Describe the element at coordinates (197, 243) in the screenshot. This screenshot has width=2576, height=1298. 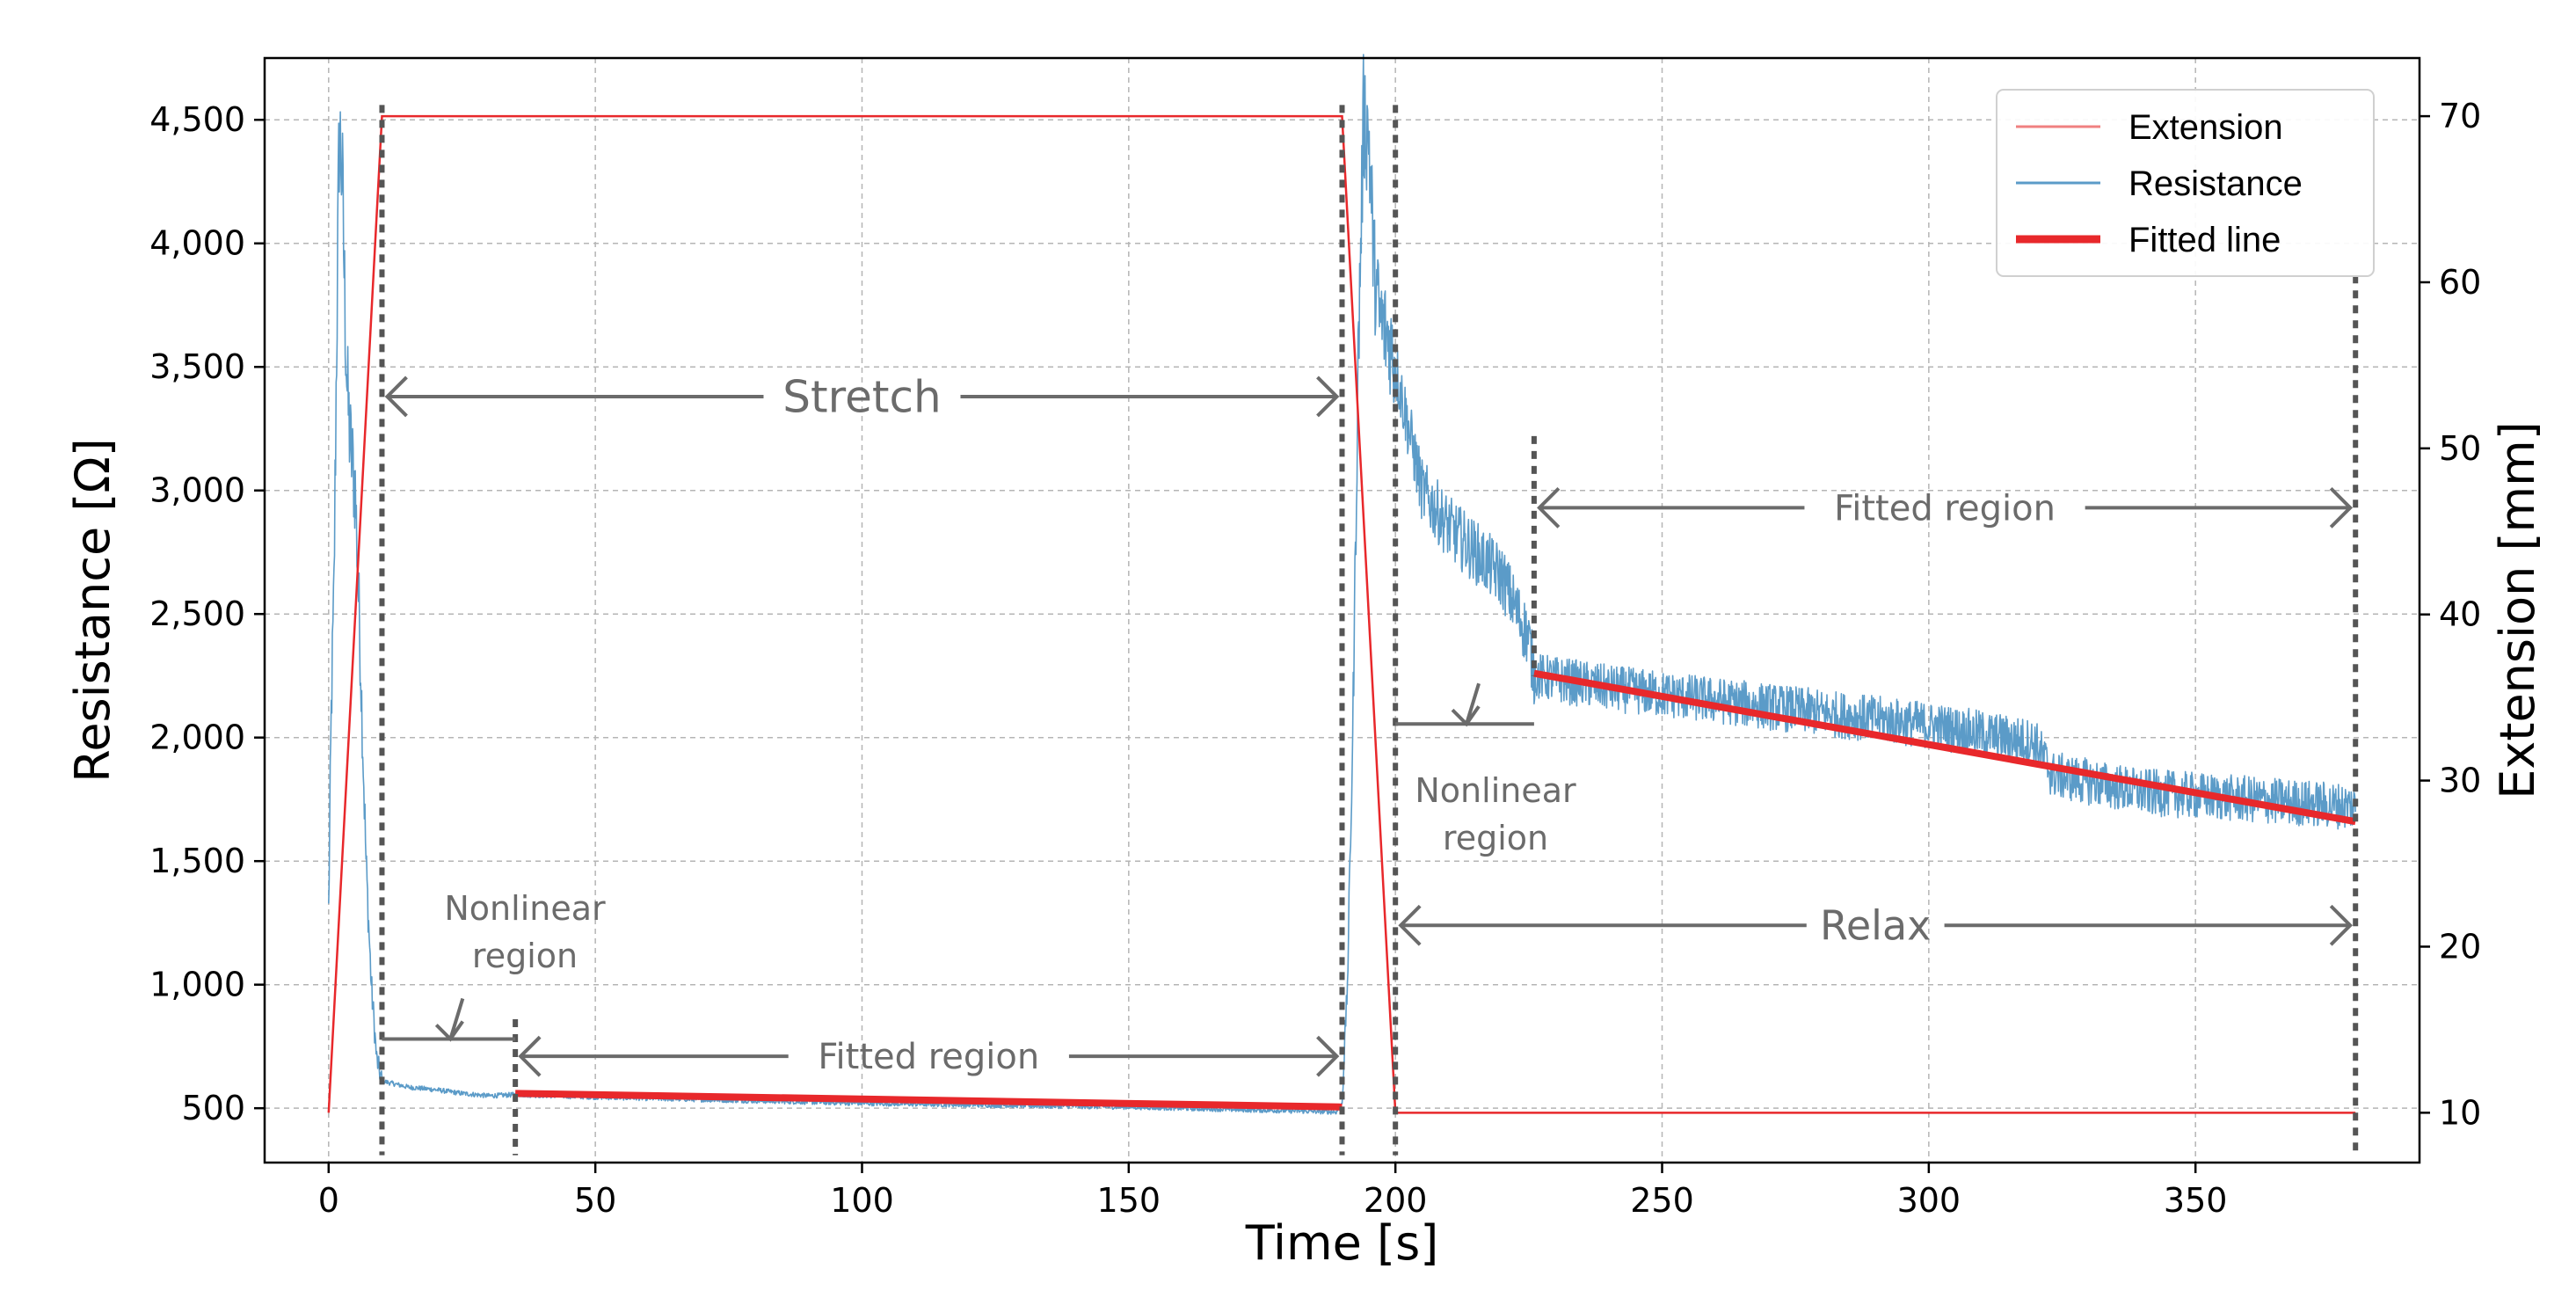
I see `y-left-tick-label: 4,000` at that location.